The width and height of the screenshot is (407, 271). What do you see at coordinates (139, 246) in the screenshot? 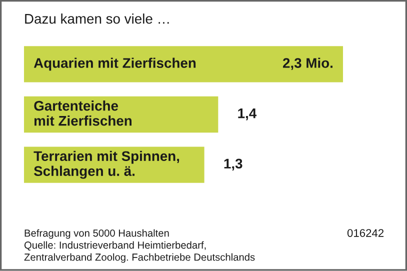
I see `text: Befragung von 5000 Haushalten Quelle: Industrieverband Heimtierbedarf, Zentralverband Zoolog. Fachbetriebe Deutschlands` at bounding box center [139, 246].